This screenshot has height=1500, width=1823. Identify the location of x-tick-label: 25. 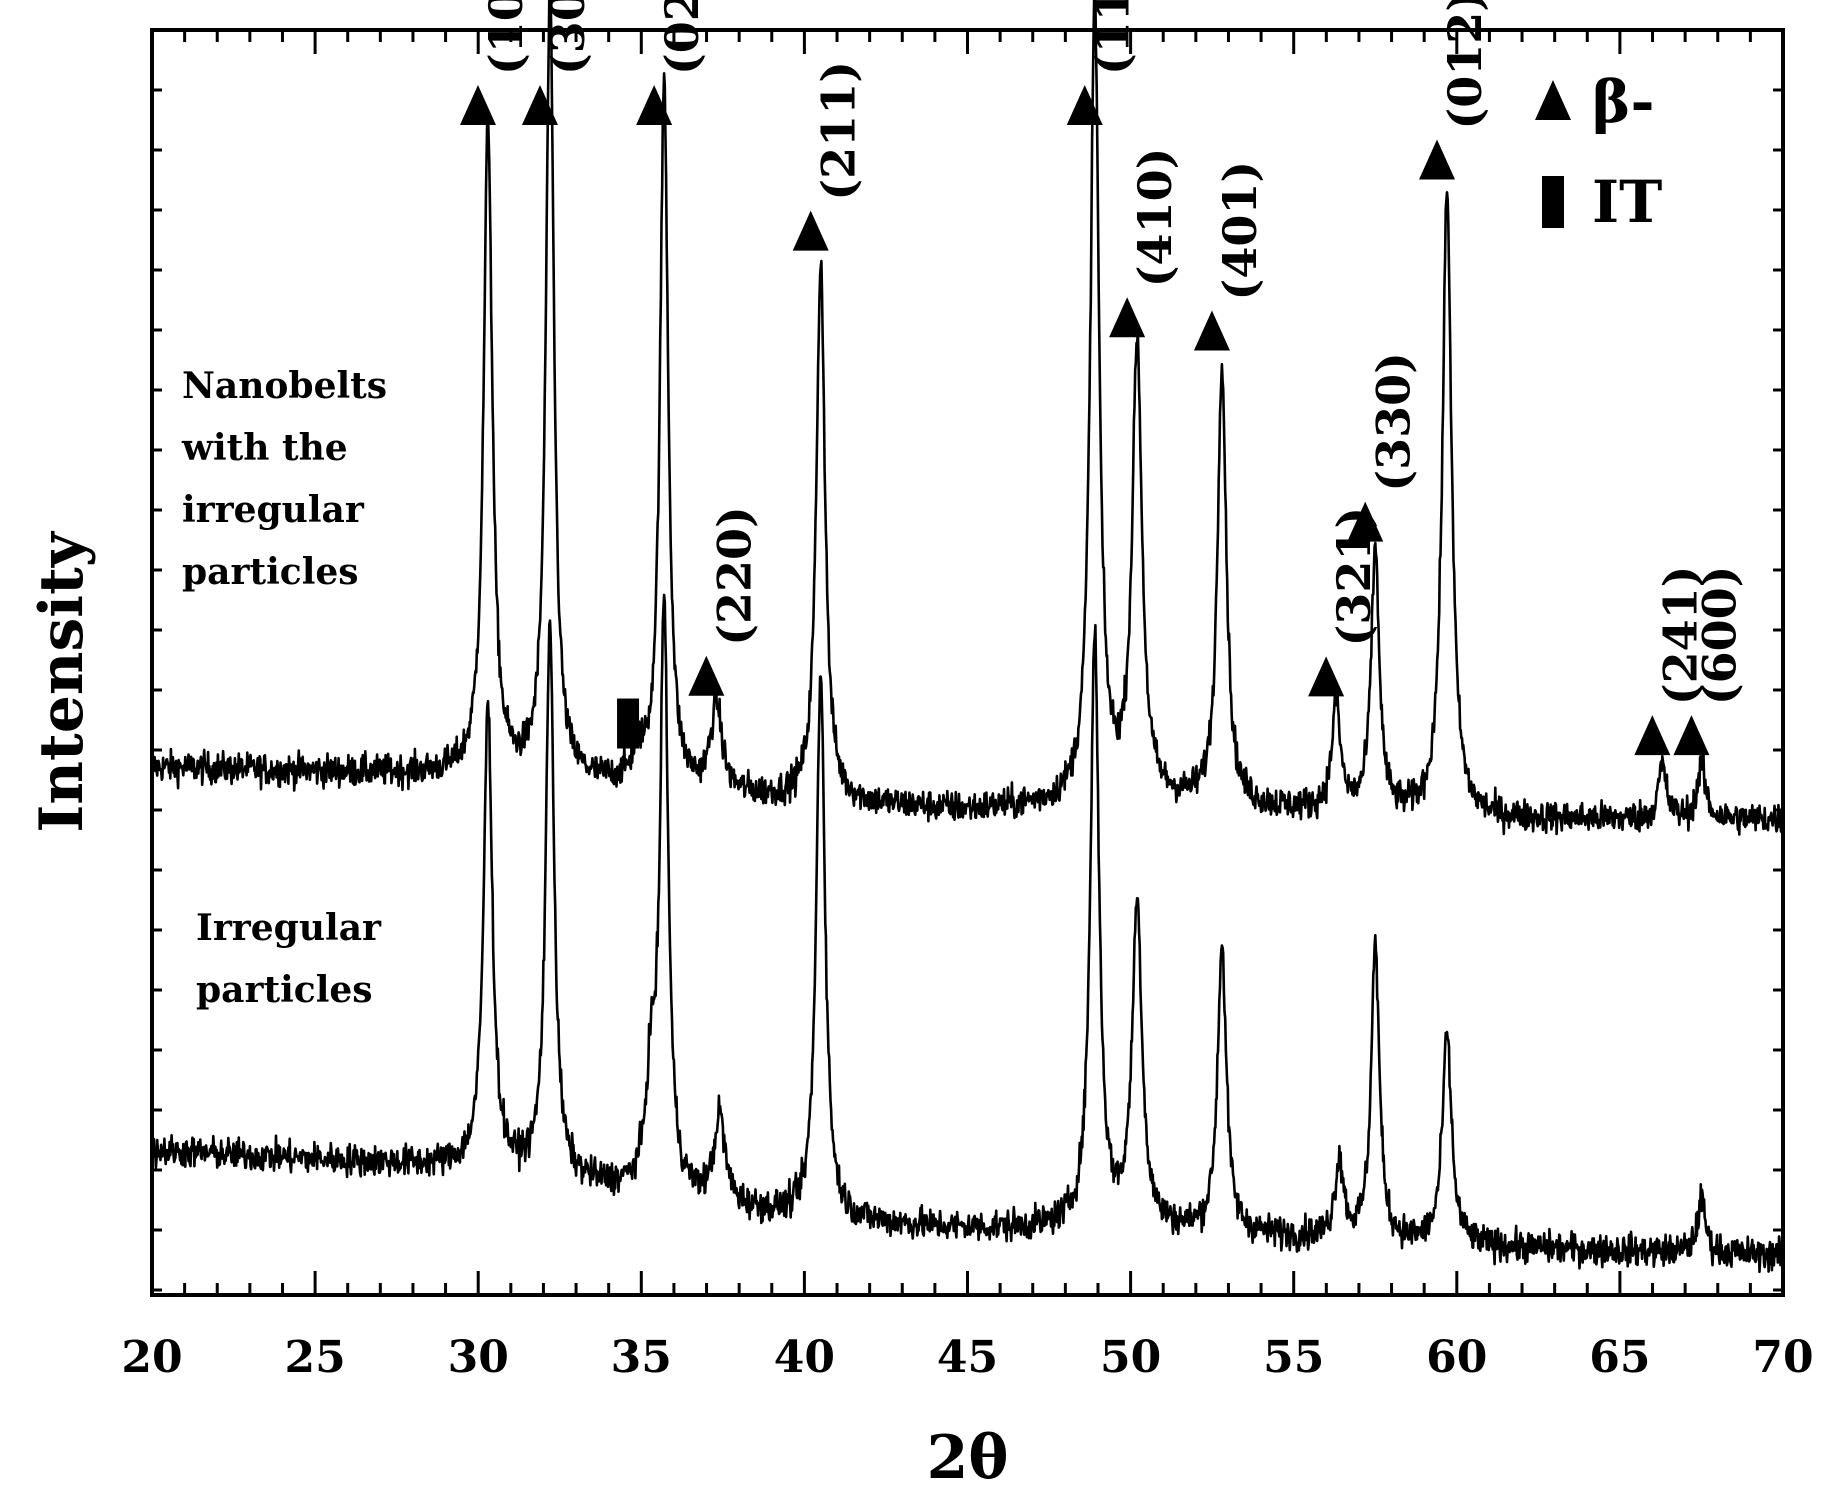
(314, 1357).